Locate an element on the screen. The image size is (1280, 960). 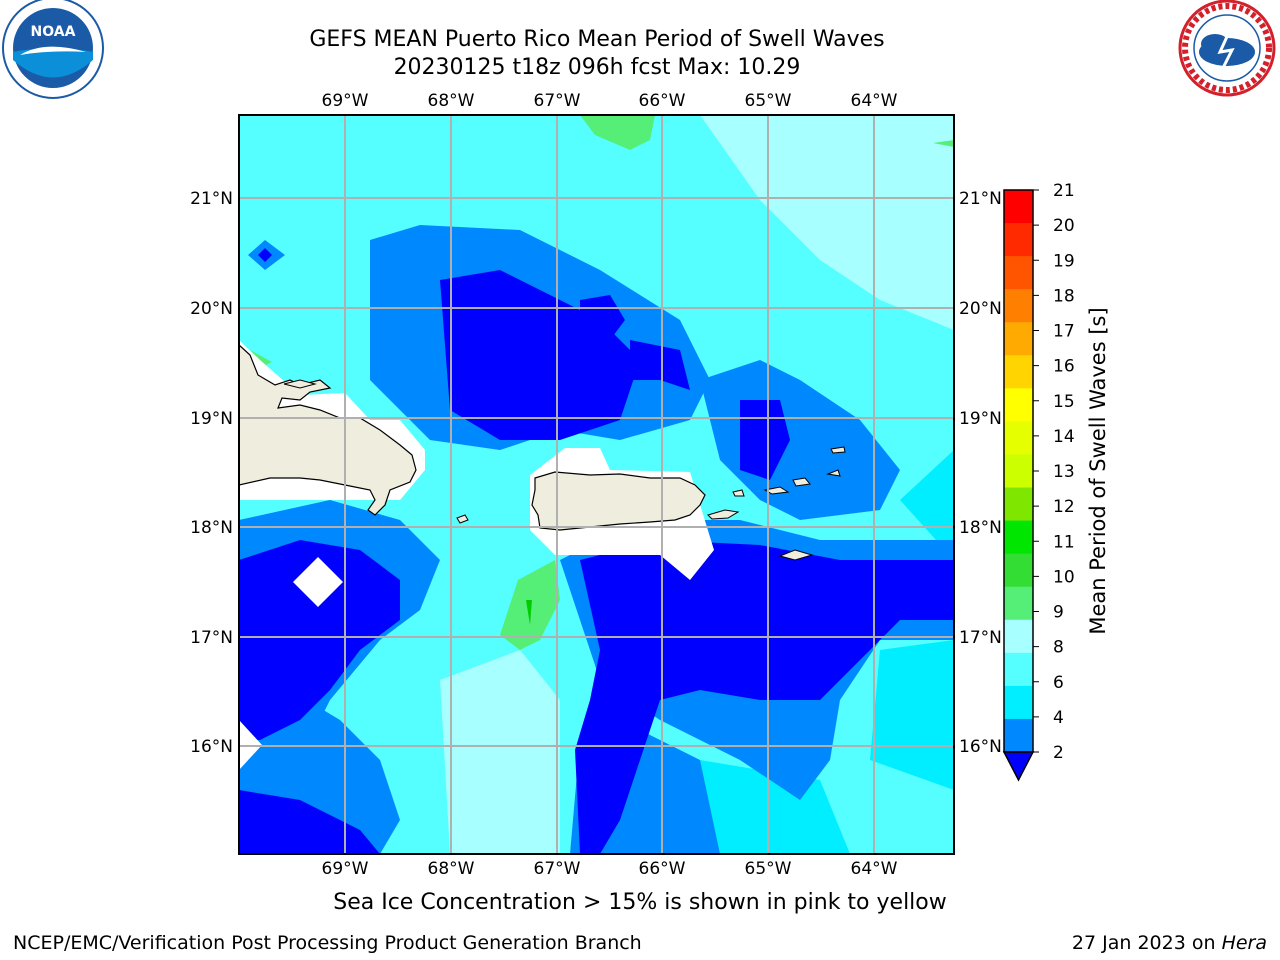
footer-host: Hera is located at coordinates (1244, 943).